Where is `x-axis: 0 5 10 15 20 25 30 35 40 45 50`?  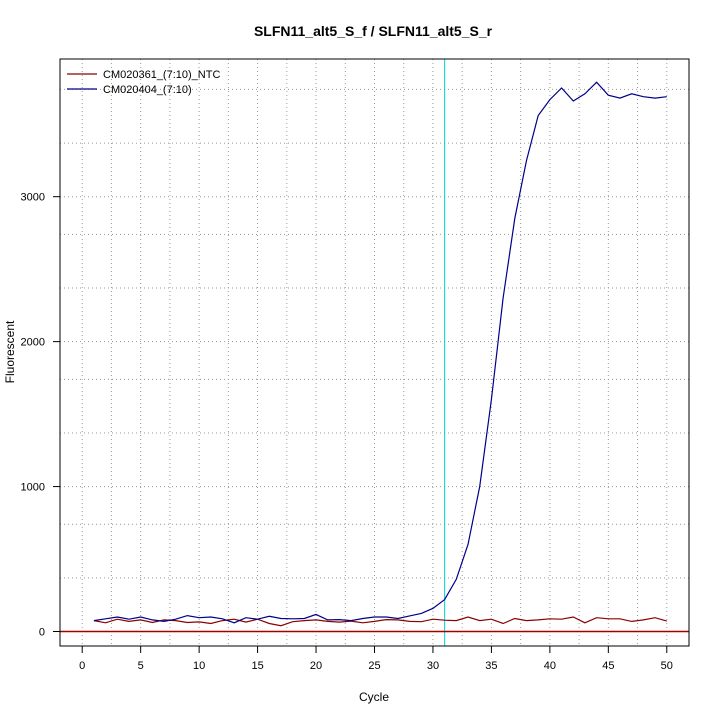
x-axis: 0 5 10 15 20 25 30 35 40 45 50 is located at coordinates (376, 658).